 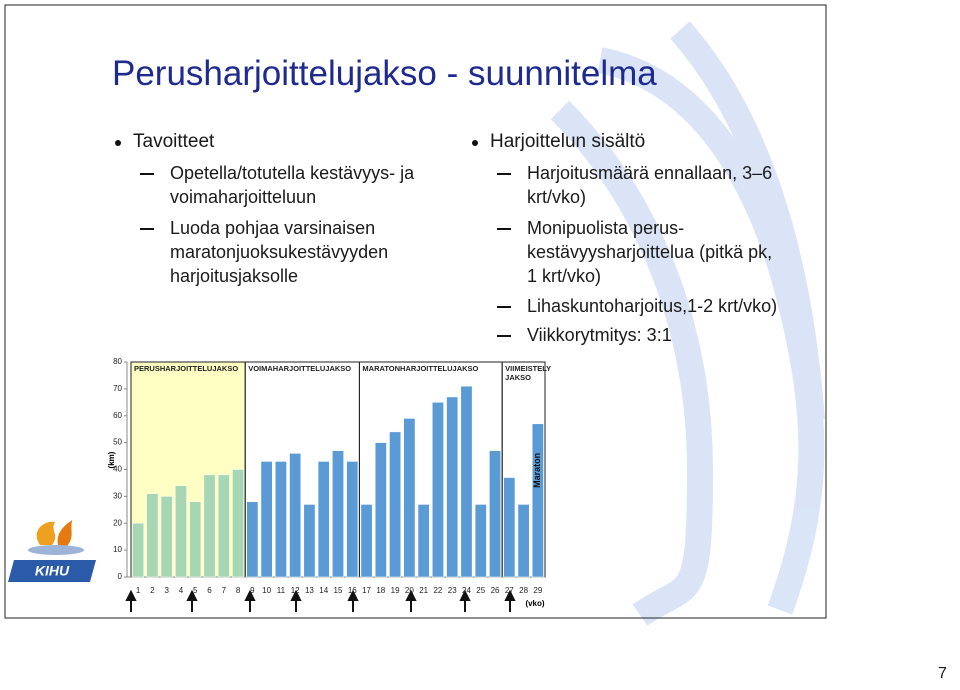 I want to click on x-tick-label: 29, so click(x=537, y=590).